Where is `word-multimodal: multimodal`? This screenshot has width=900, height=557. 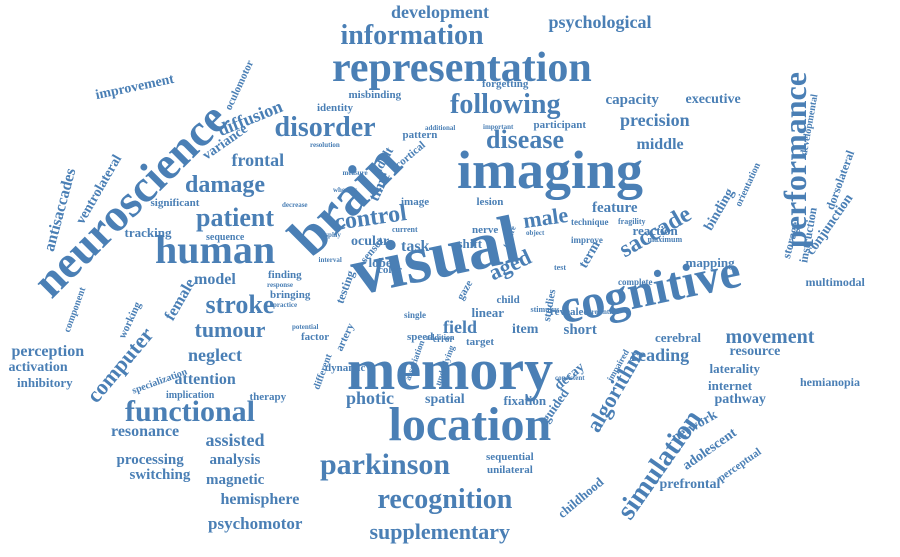 word-multimodal: multimodal is located at coordinates (835, 282).